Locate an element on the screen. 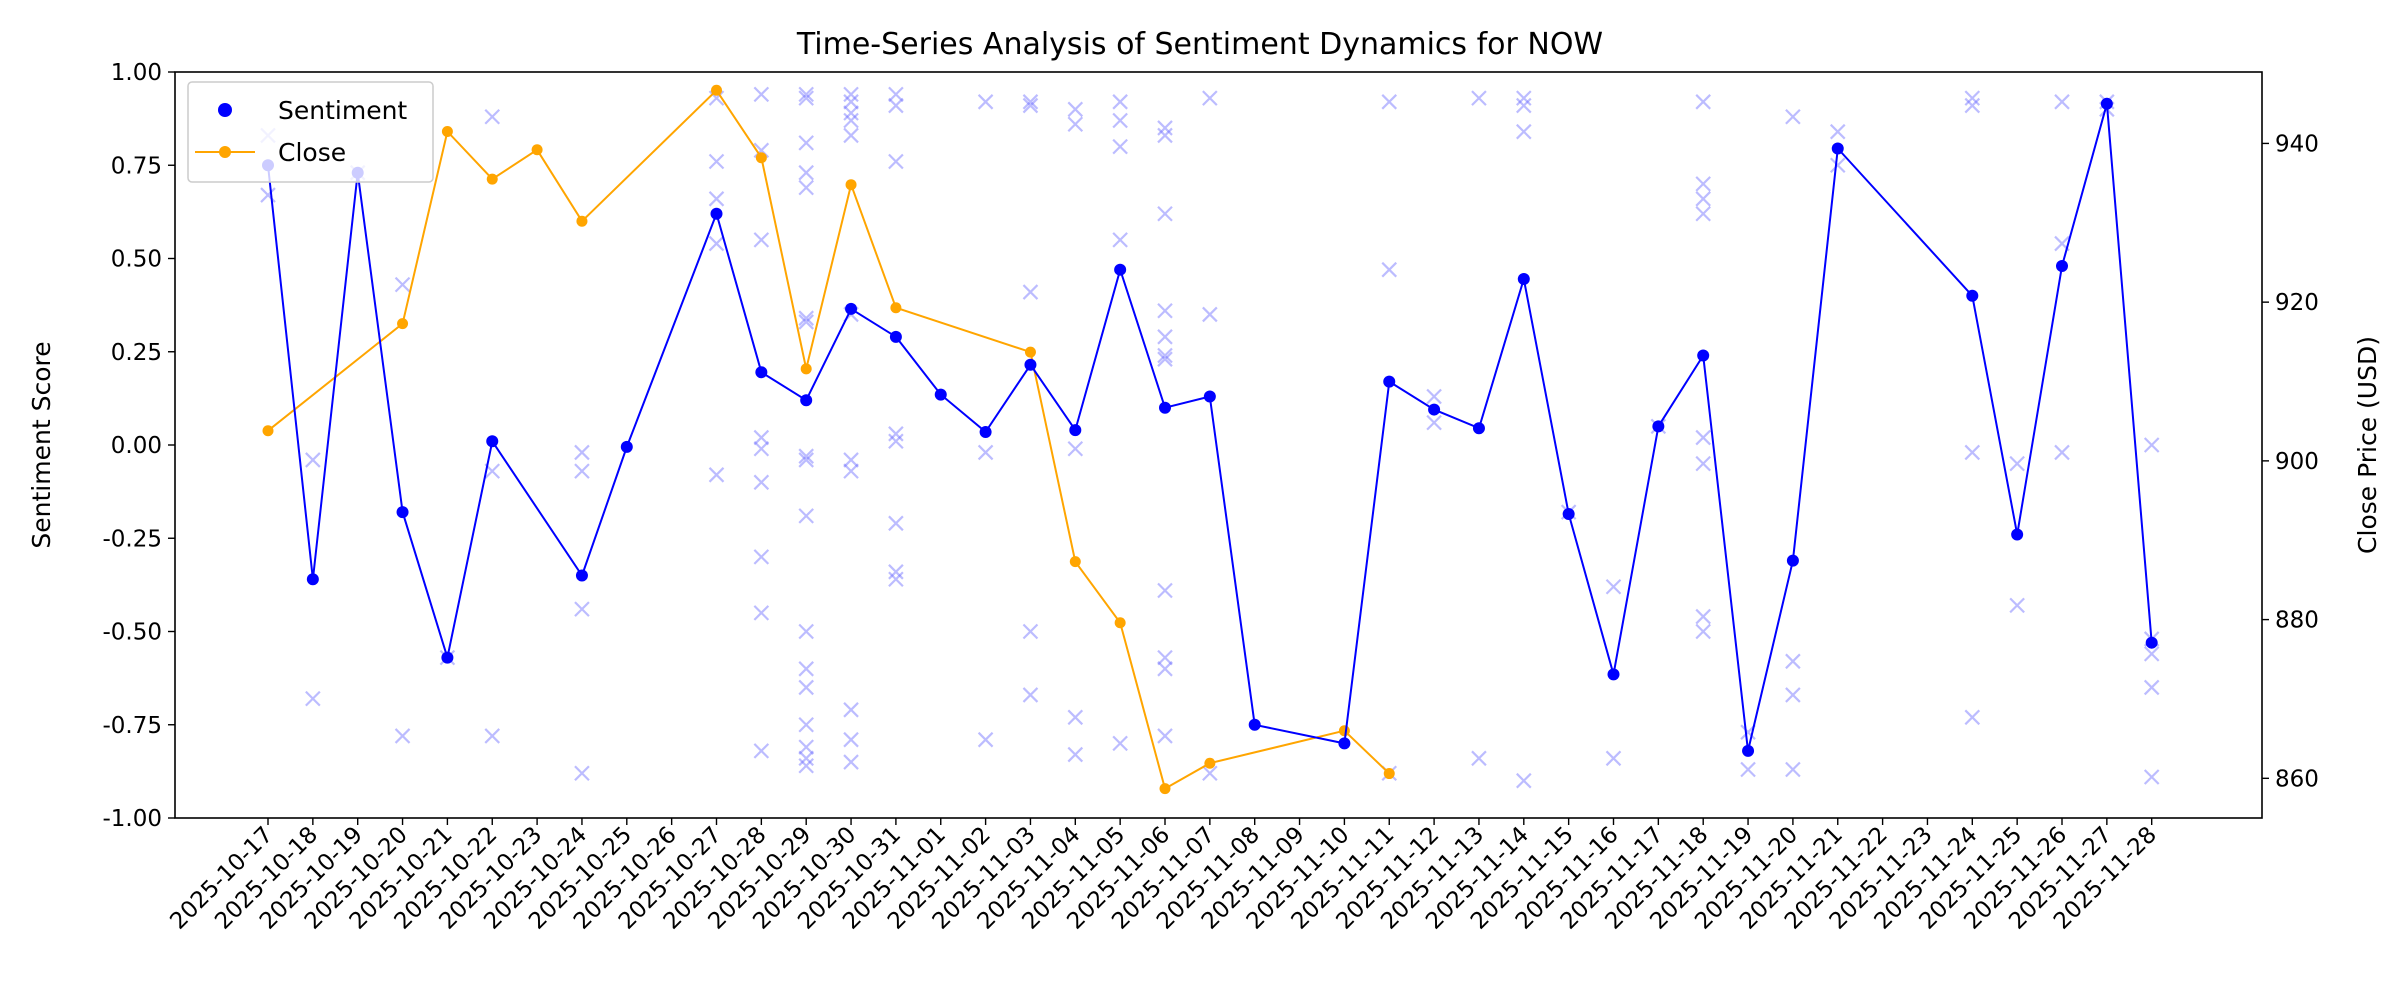 The width and height of the screenshot is (2400, 1000). y-tick-label: -0.75 is located at coordinates (132, 726).